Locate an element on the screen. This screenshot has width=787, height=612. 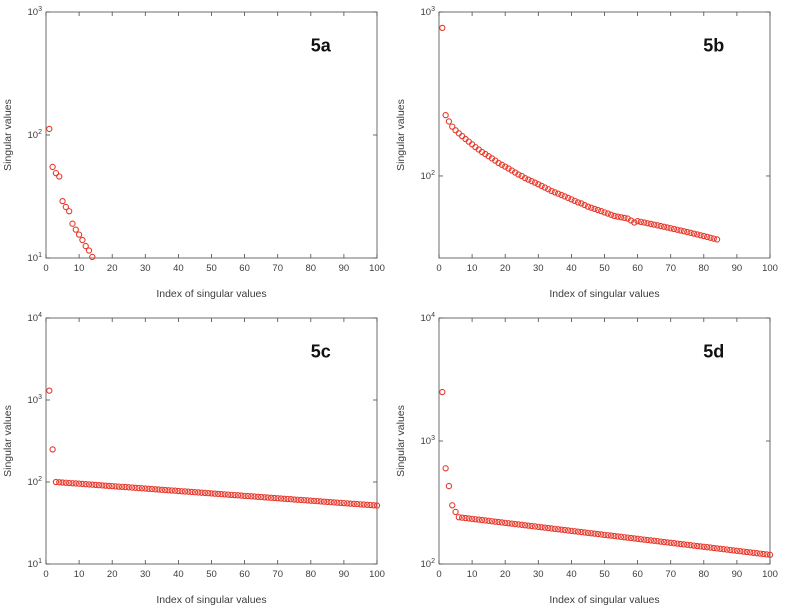
x-tick-label: 70 is located at coordinates (277, 574).